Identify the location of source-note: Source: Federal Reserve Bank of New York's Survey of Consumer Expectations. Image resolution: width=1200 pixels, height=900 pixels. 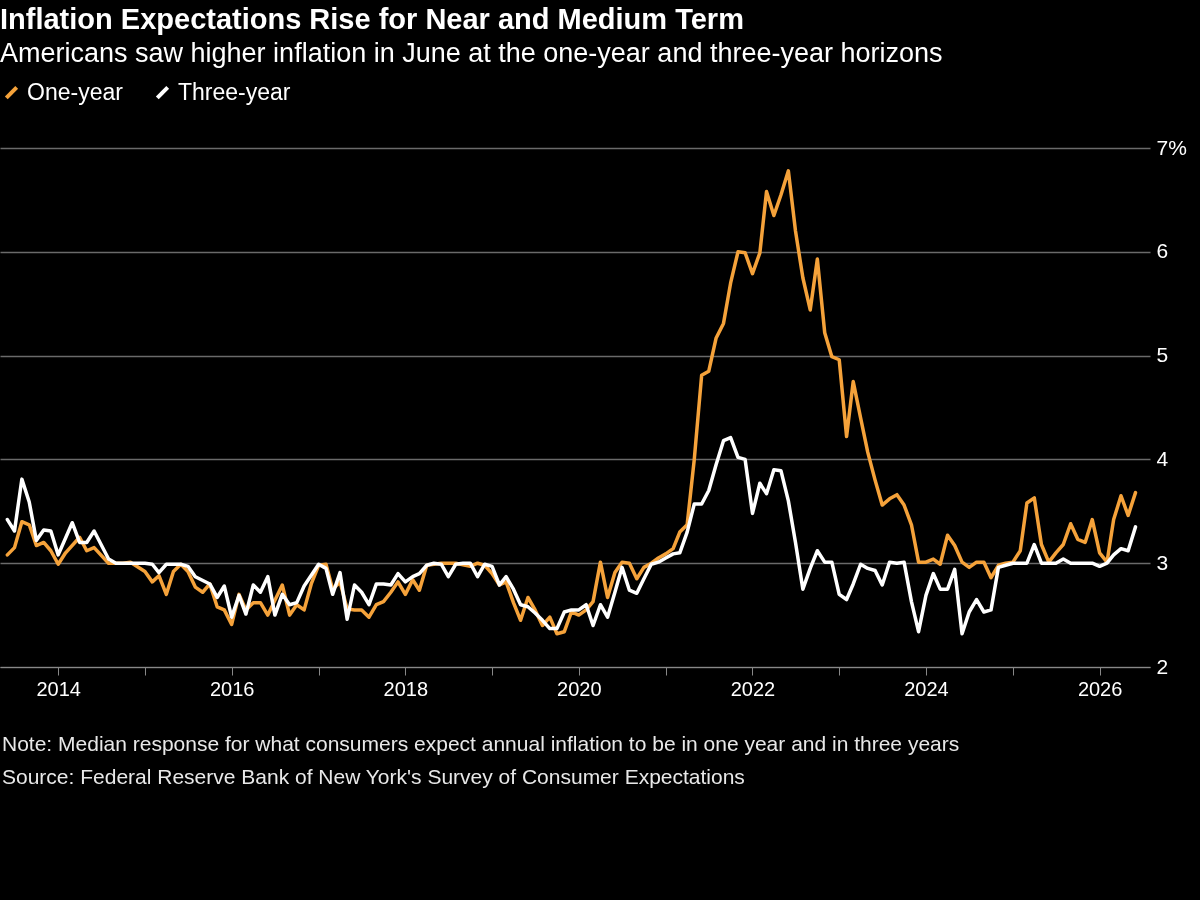
(374, 777).